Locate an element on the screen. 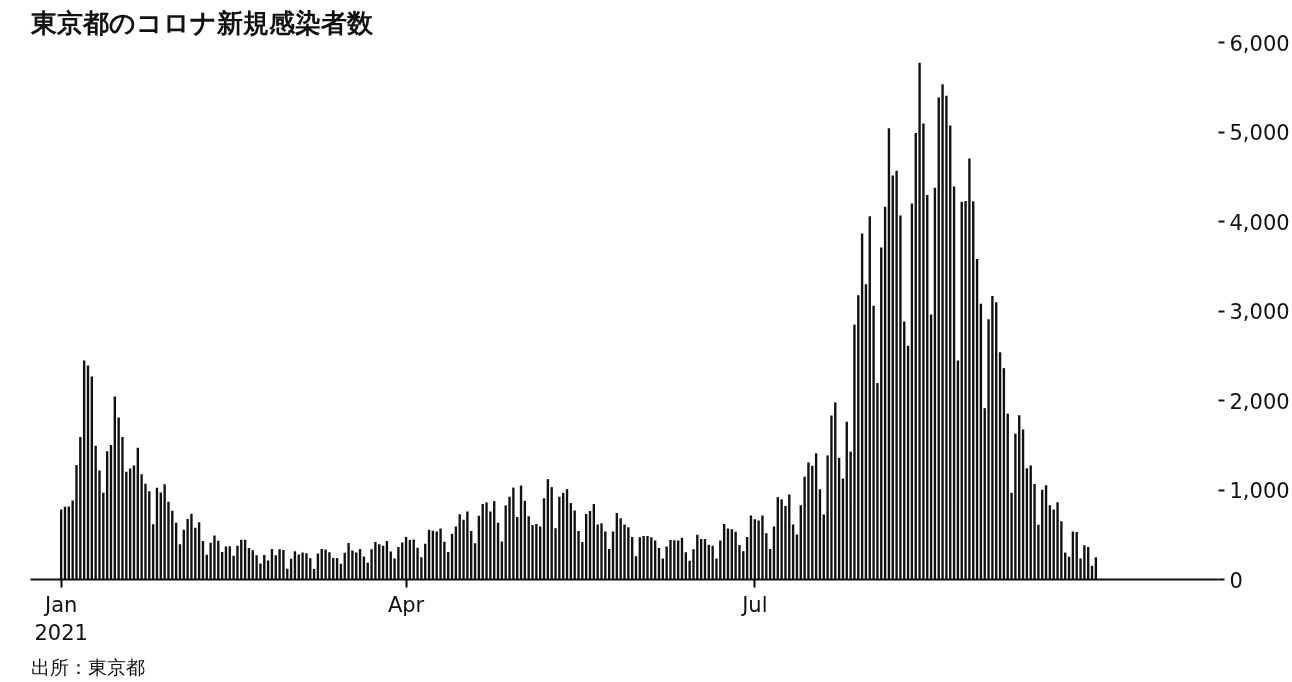 Image resolution: width=1292 pixels, height=682 pixels. text: 出所：東京都 is located at coordinates (87, 666).